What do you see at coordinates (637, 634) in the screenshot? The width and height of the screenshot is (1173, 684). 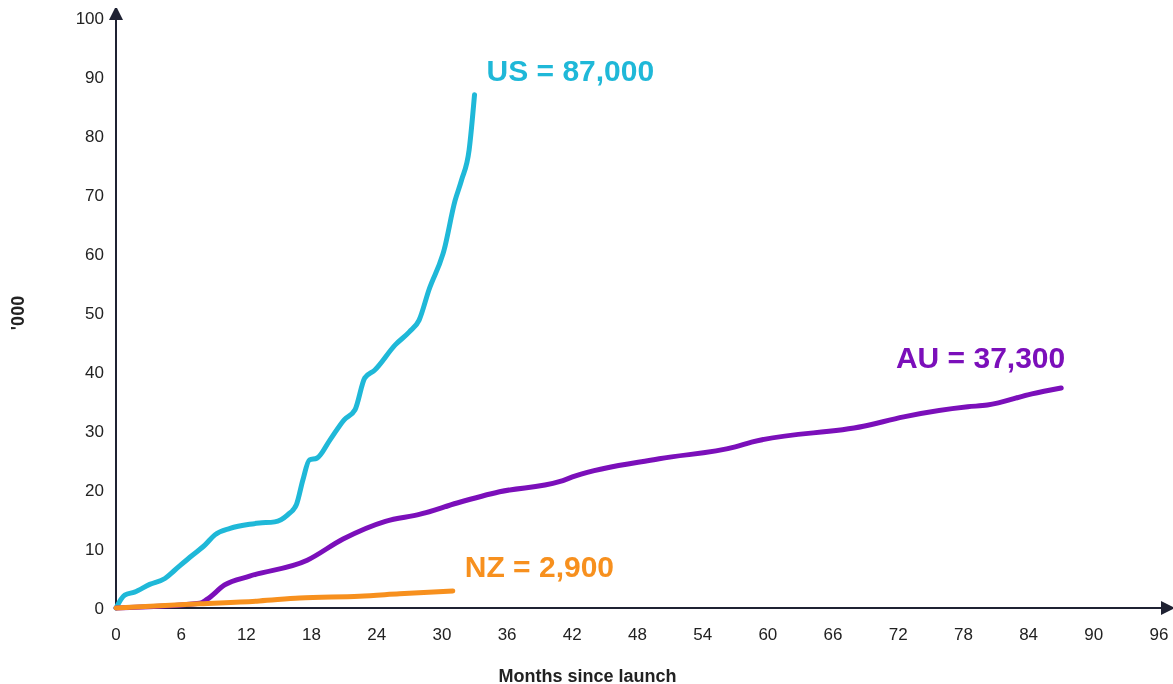 I see `x-tick-label: 48` at bounding box center [637, 634].